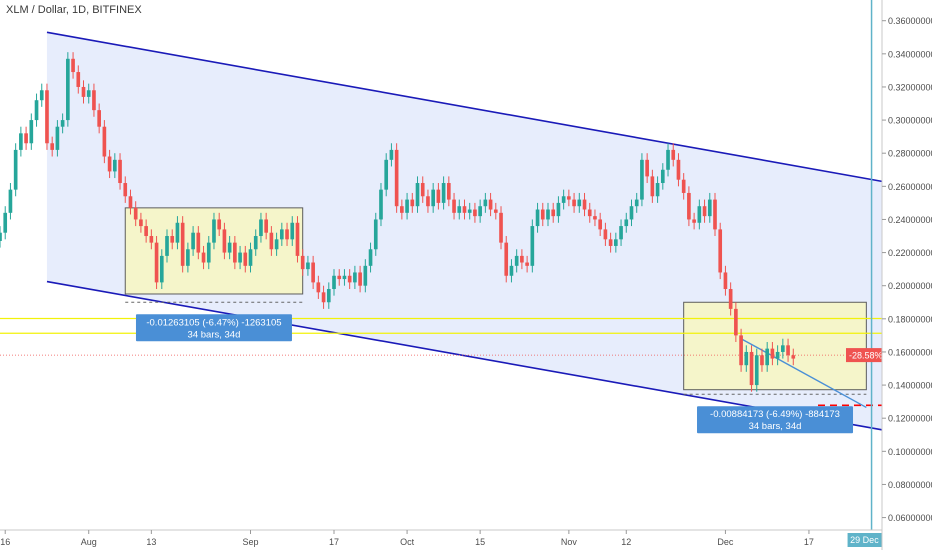 This screenshot has height=550, width=932. I want to click on price-tick-label: 0.28000000, so click(910, 154).